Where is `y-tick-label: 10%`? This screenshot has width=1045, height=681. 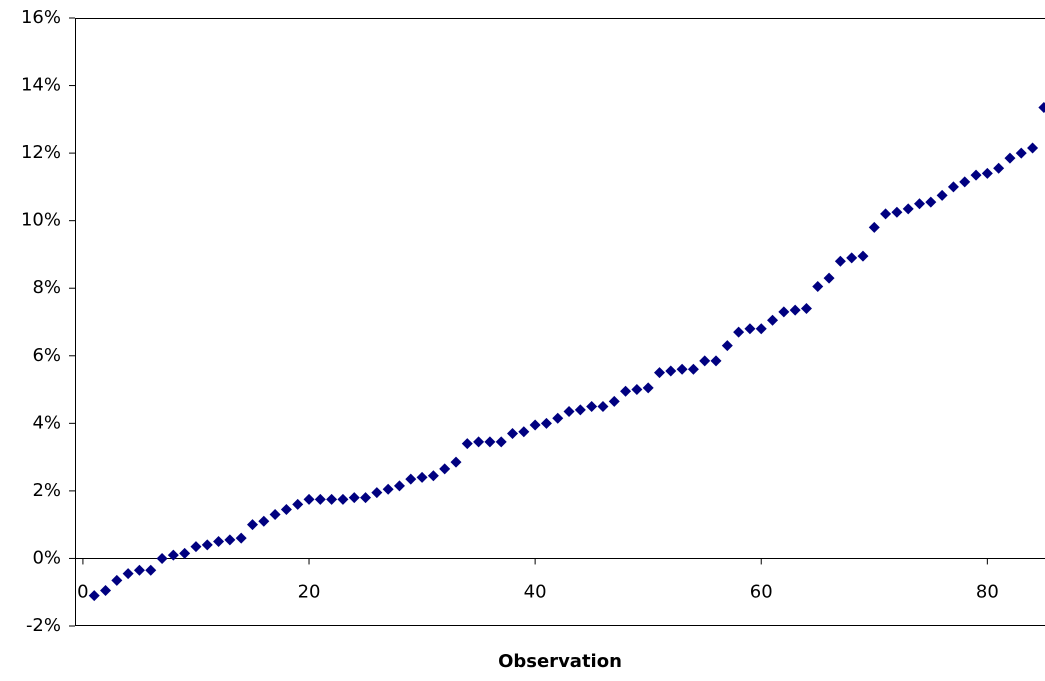
y-tick-label: 10% is located at coordinates (41, 220).